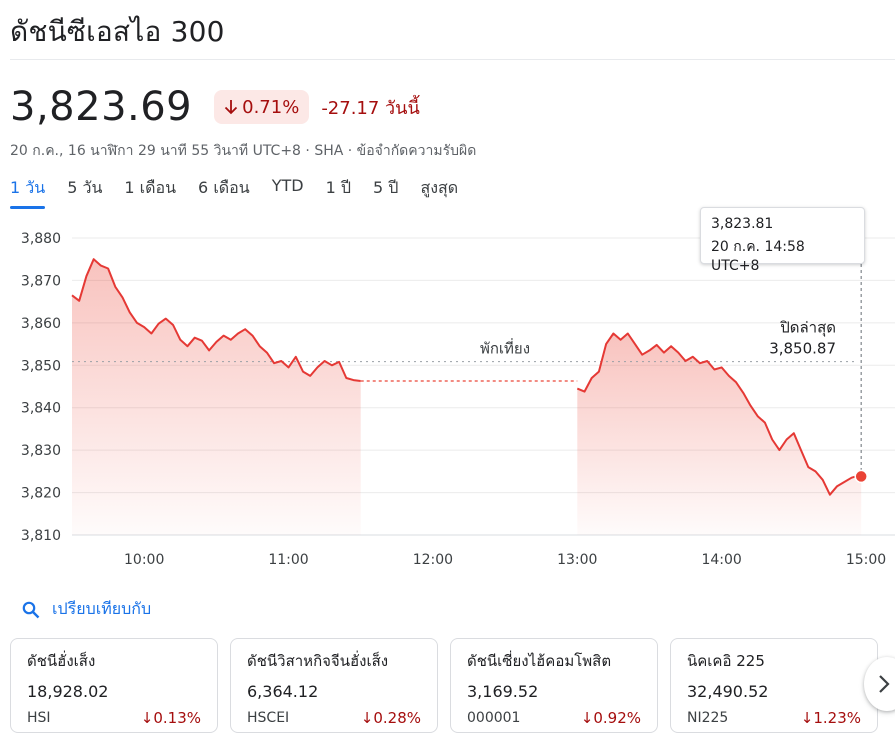 This screenshot has height=735, width=895. I want to click on x-tick-label: 12:00, so click(433, 560).